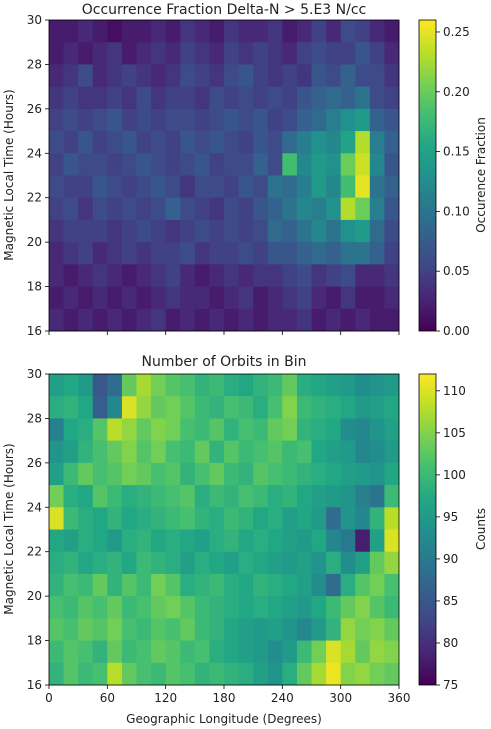 The image size is (491, 729). I want to click on x-axis, so click(224, 333).